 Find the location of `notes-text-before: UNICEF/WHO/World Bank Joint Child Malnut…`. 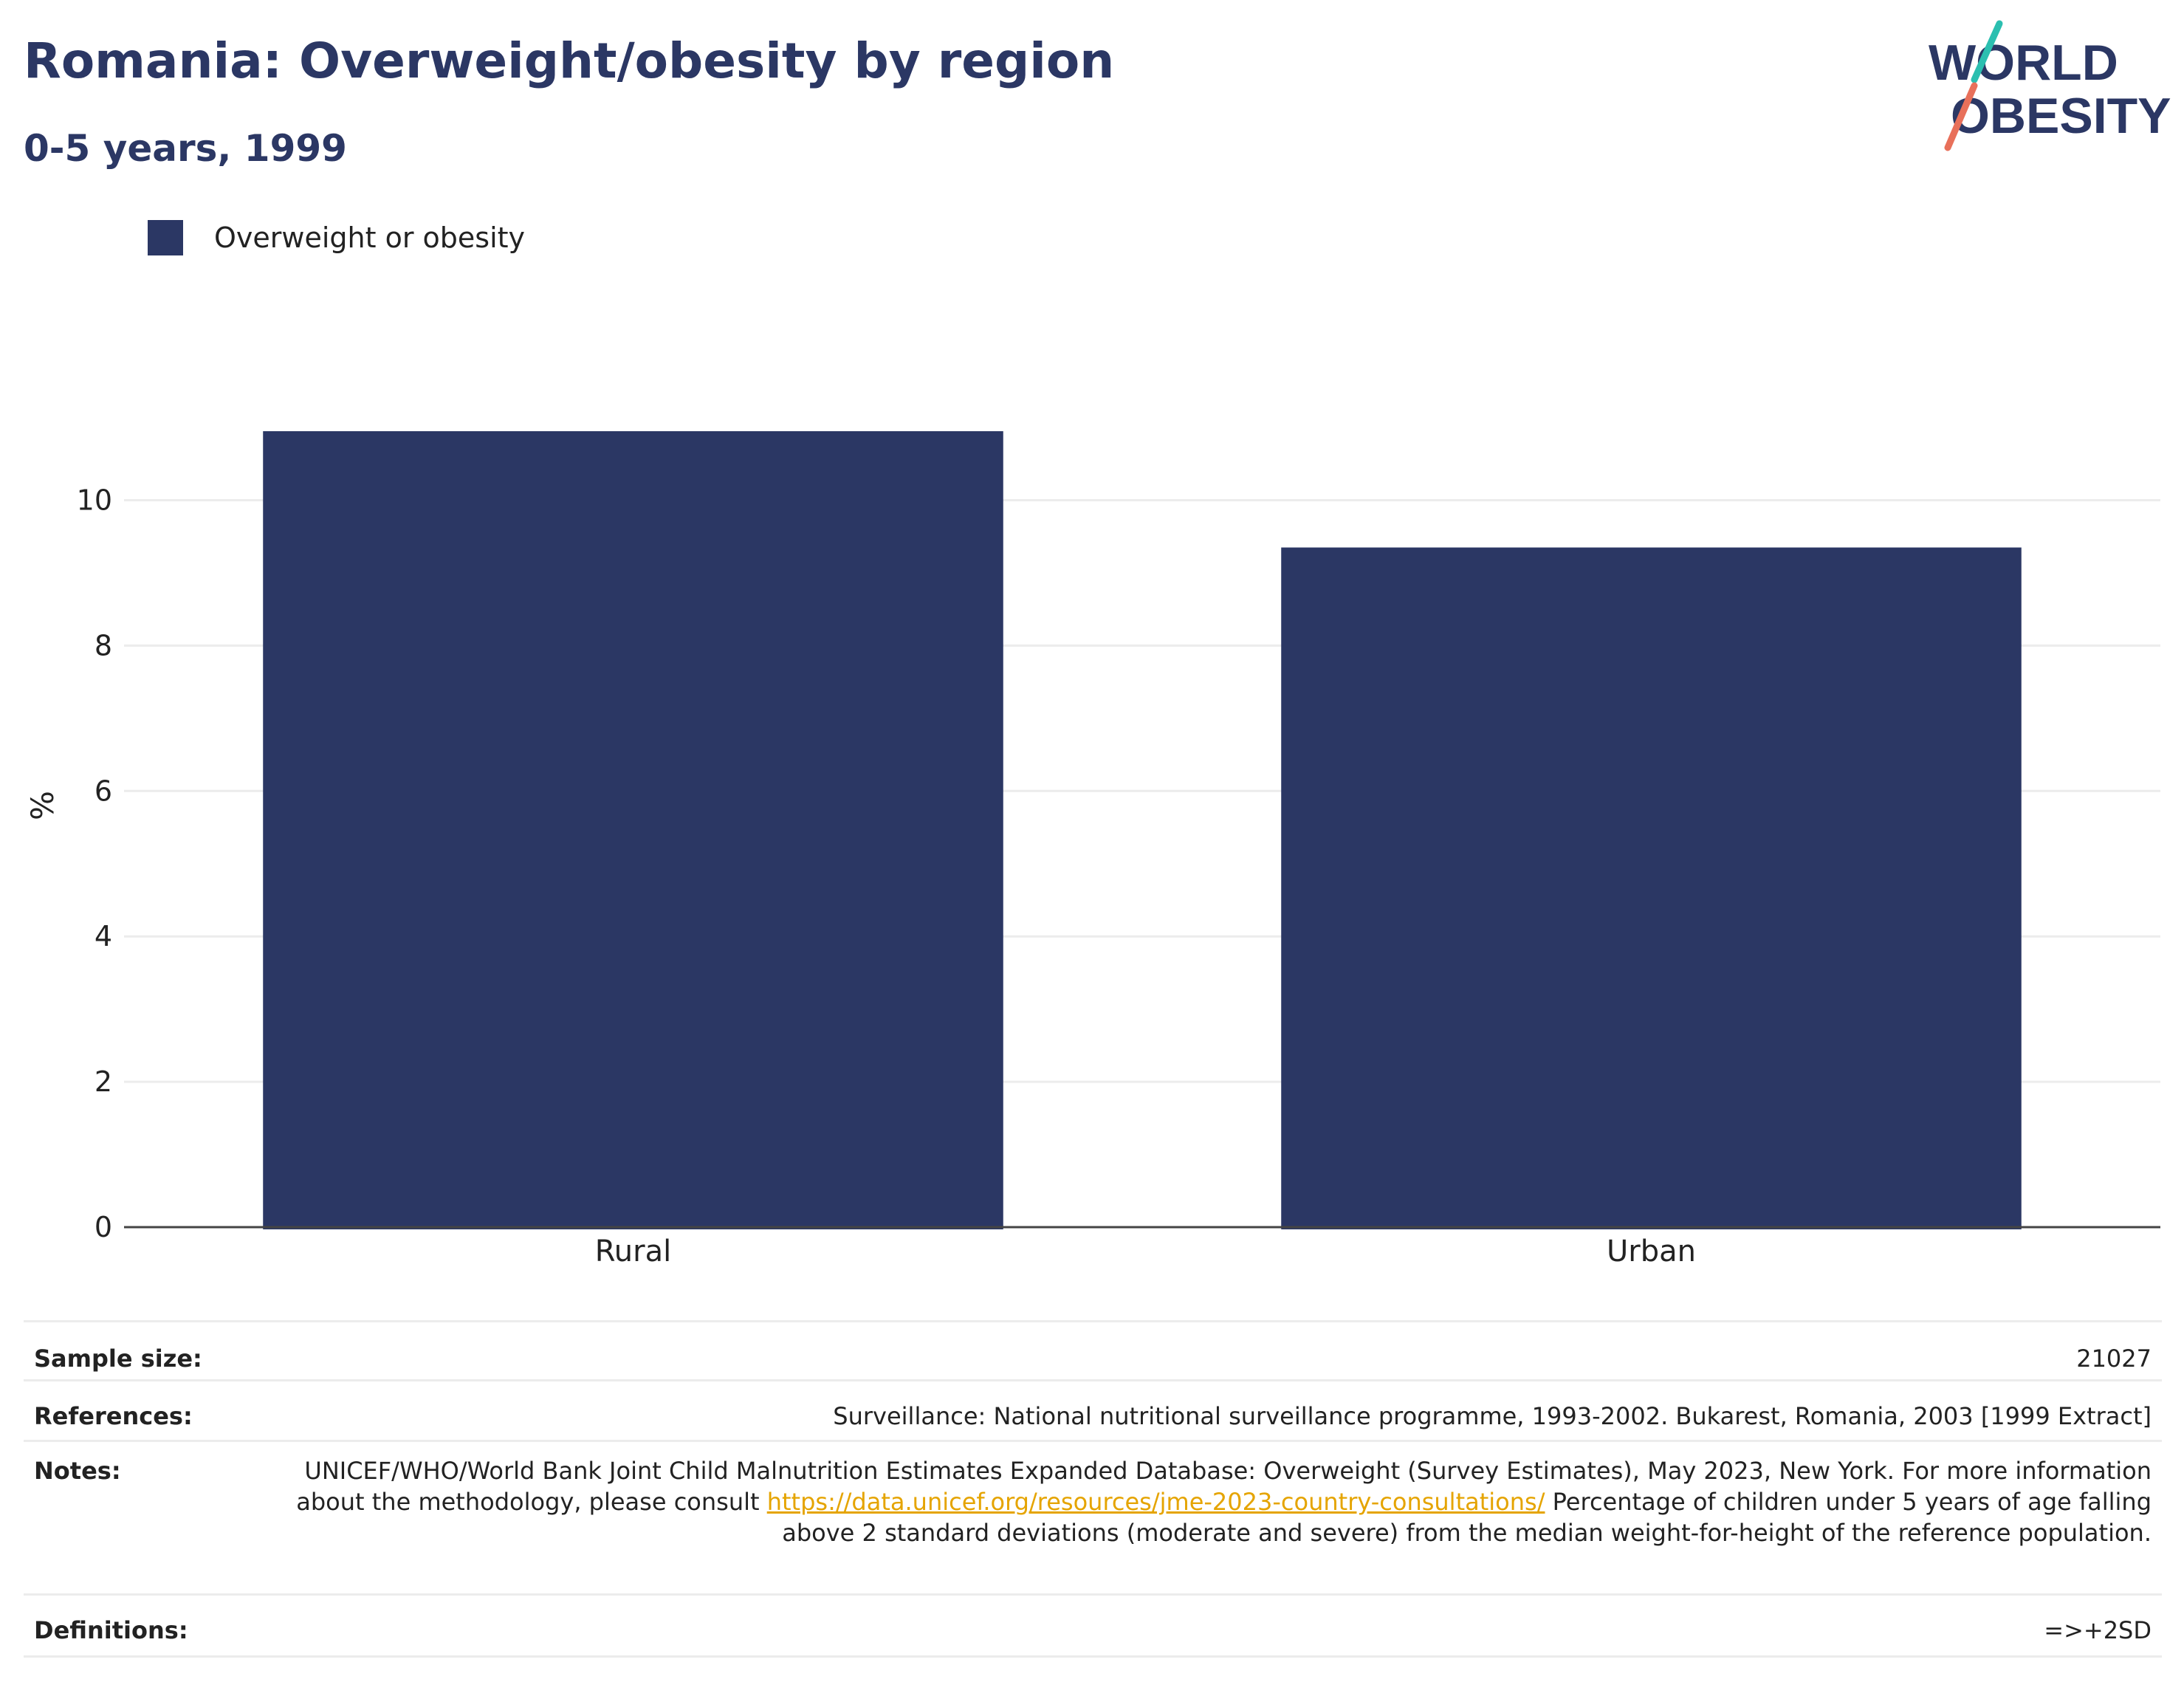

notes-text-before: UNICEF/WHO/World Bank Joint Child Malnut… is located at coordinates (1224, 1487).